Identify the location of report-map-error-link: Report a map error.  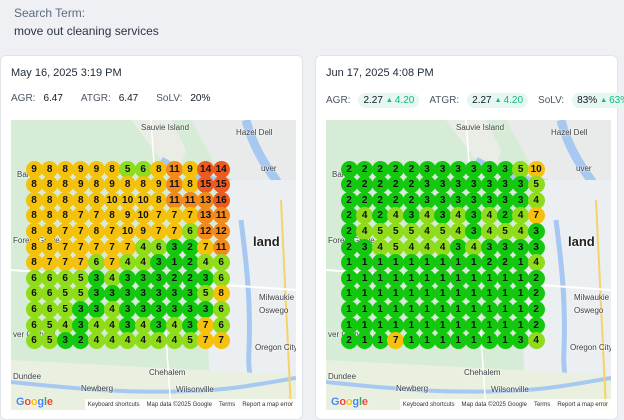
(582, 404).